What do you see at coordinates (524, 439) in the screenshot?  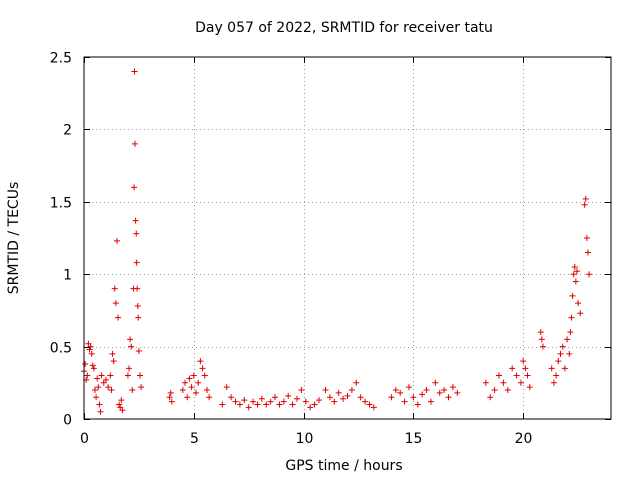 I see `x-tick-label: 20` at bounding box center [524, 439].